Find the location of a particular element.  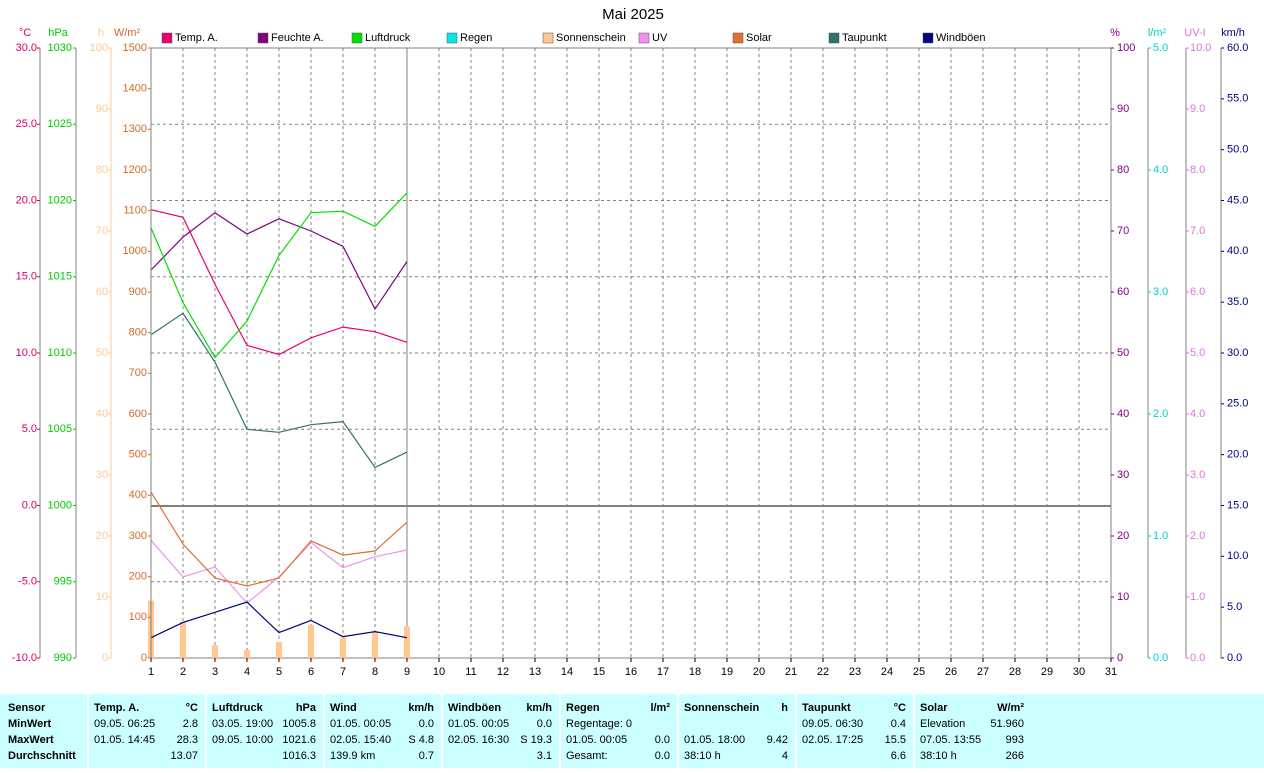

cell: 139.9 km is located at coordinates (352, 756).